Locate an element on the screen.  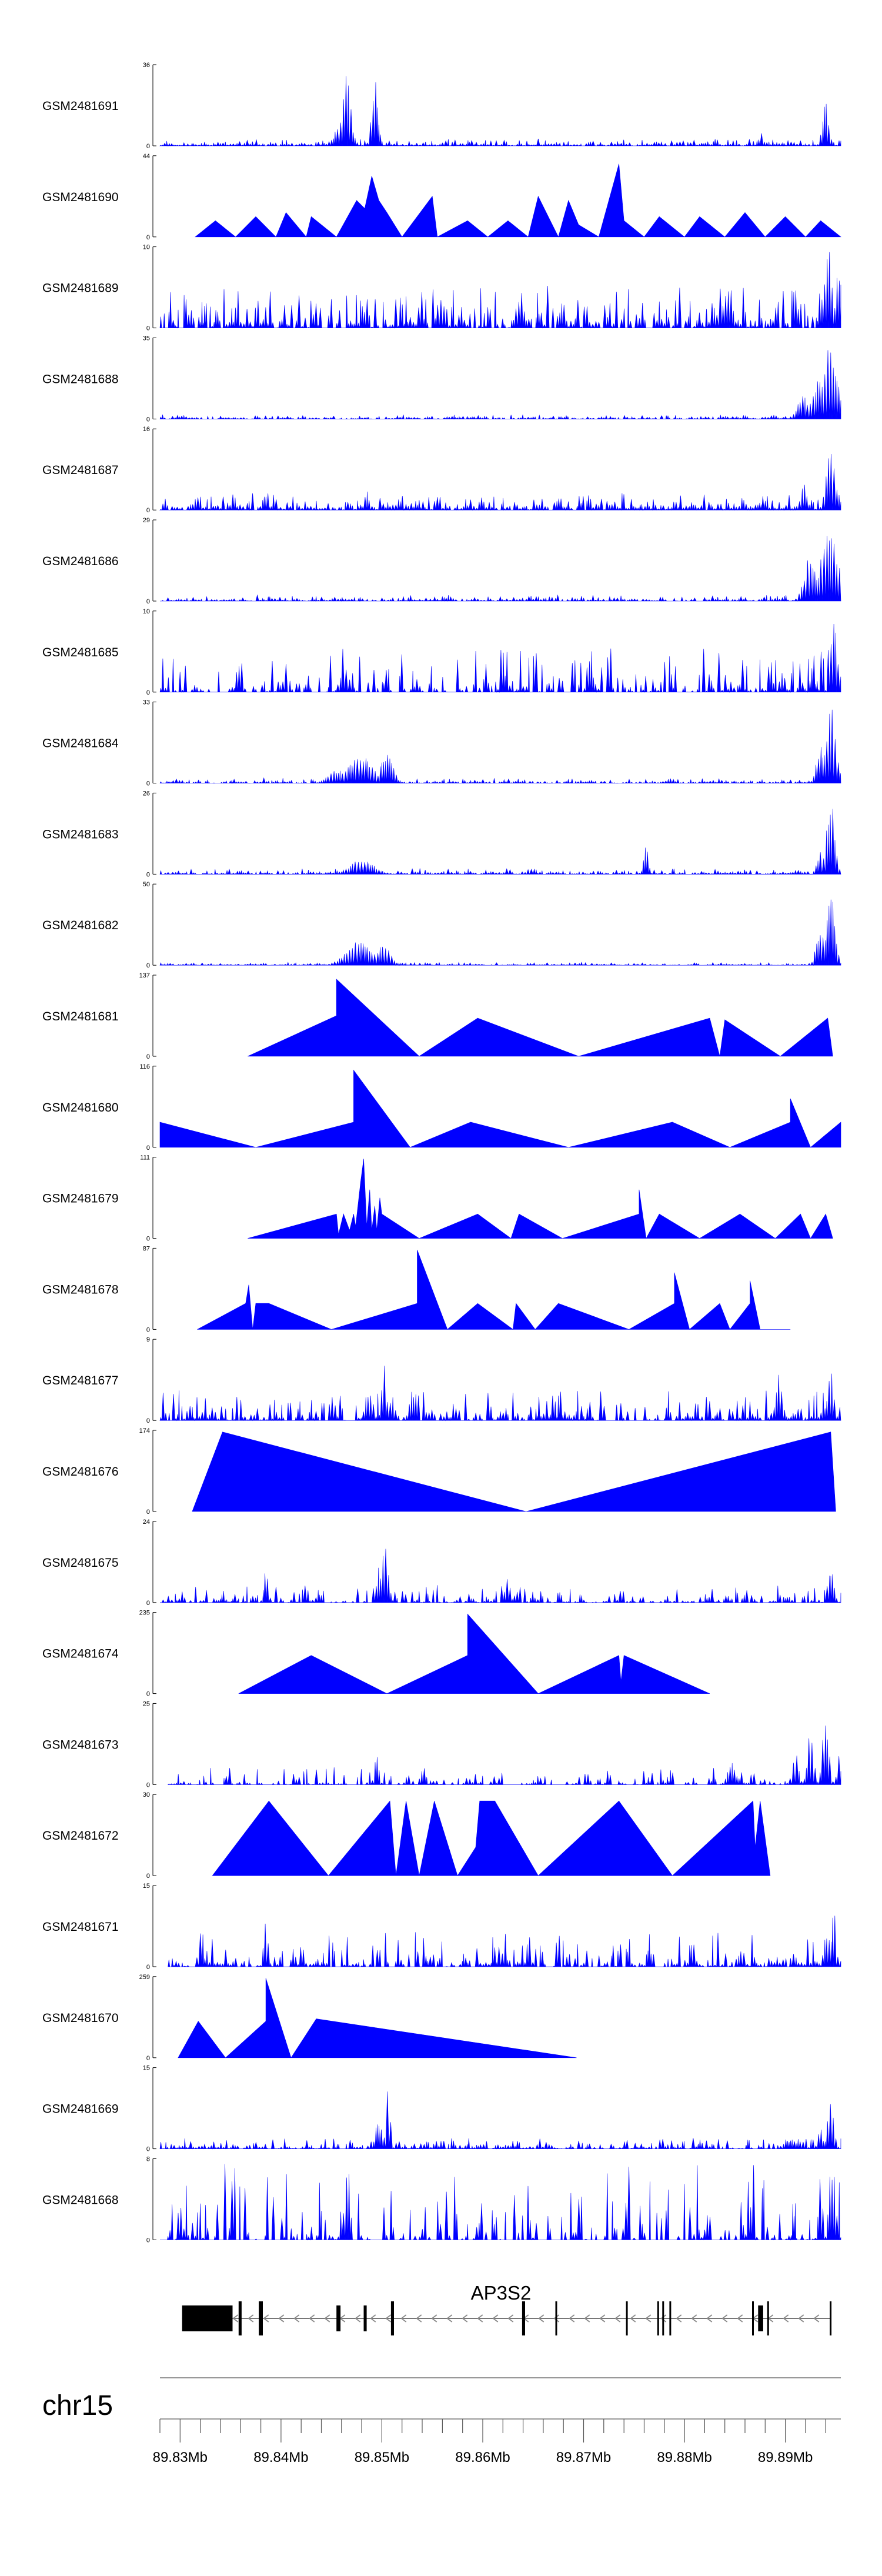
track-label: GSM2481674 is located at coordinates (80, 1654).